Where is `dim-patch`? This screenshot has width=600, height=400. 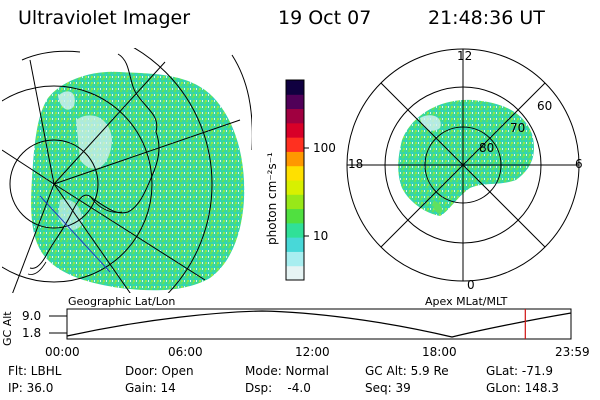 dim-patch is located at coordinates (94, 142).